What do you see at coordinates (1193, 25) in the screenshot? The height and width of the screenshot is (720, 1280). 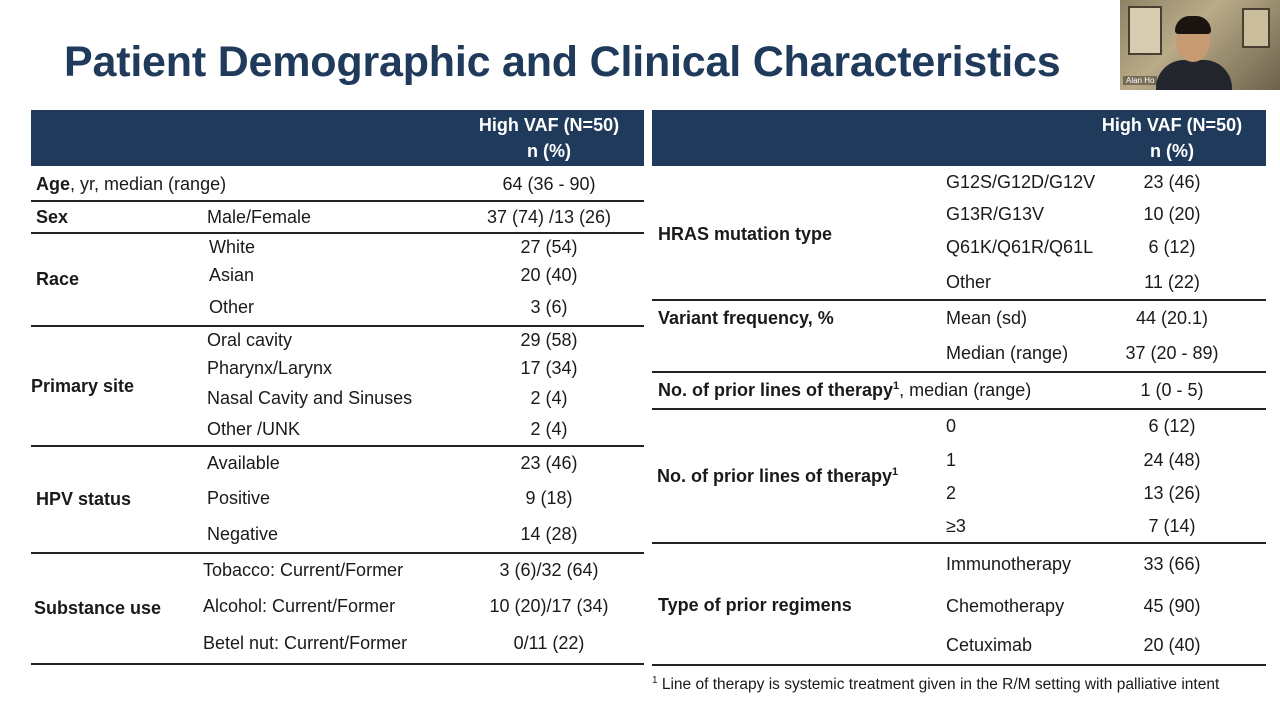 I see `presenter-hair` at bounding box center [1193, 25].